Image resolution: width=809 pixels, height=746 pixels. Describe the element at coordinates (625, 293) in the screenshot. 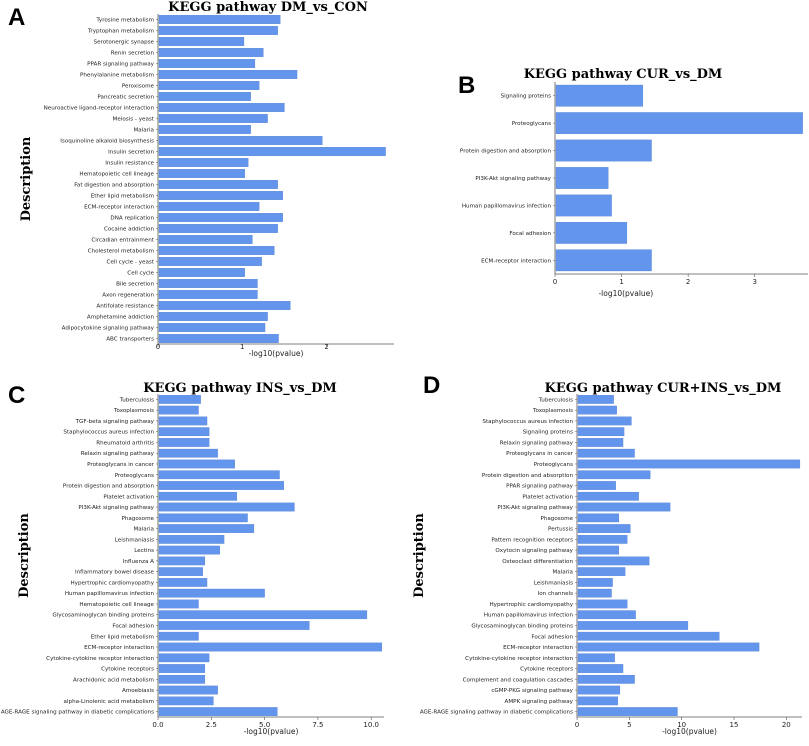

I see `x-axis-label-b: -log10(pvalue)` at that location.